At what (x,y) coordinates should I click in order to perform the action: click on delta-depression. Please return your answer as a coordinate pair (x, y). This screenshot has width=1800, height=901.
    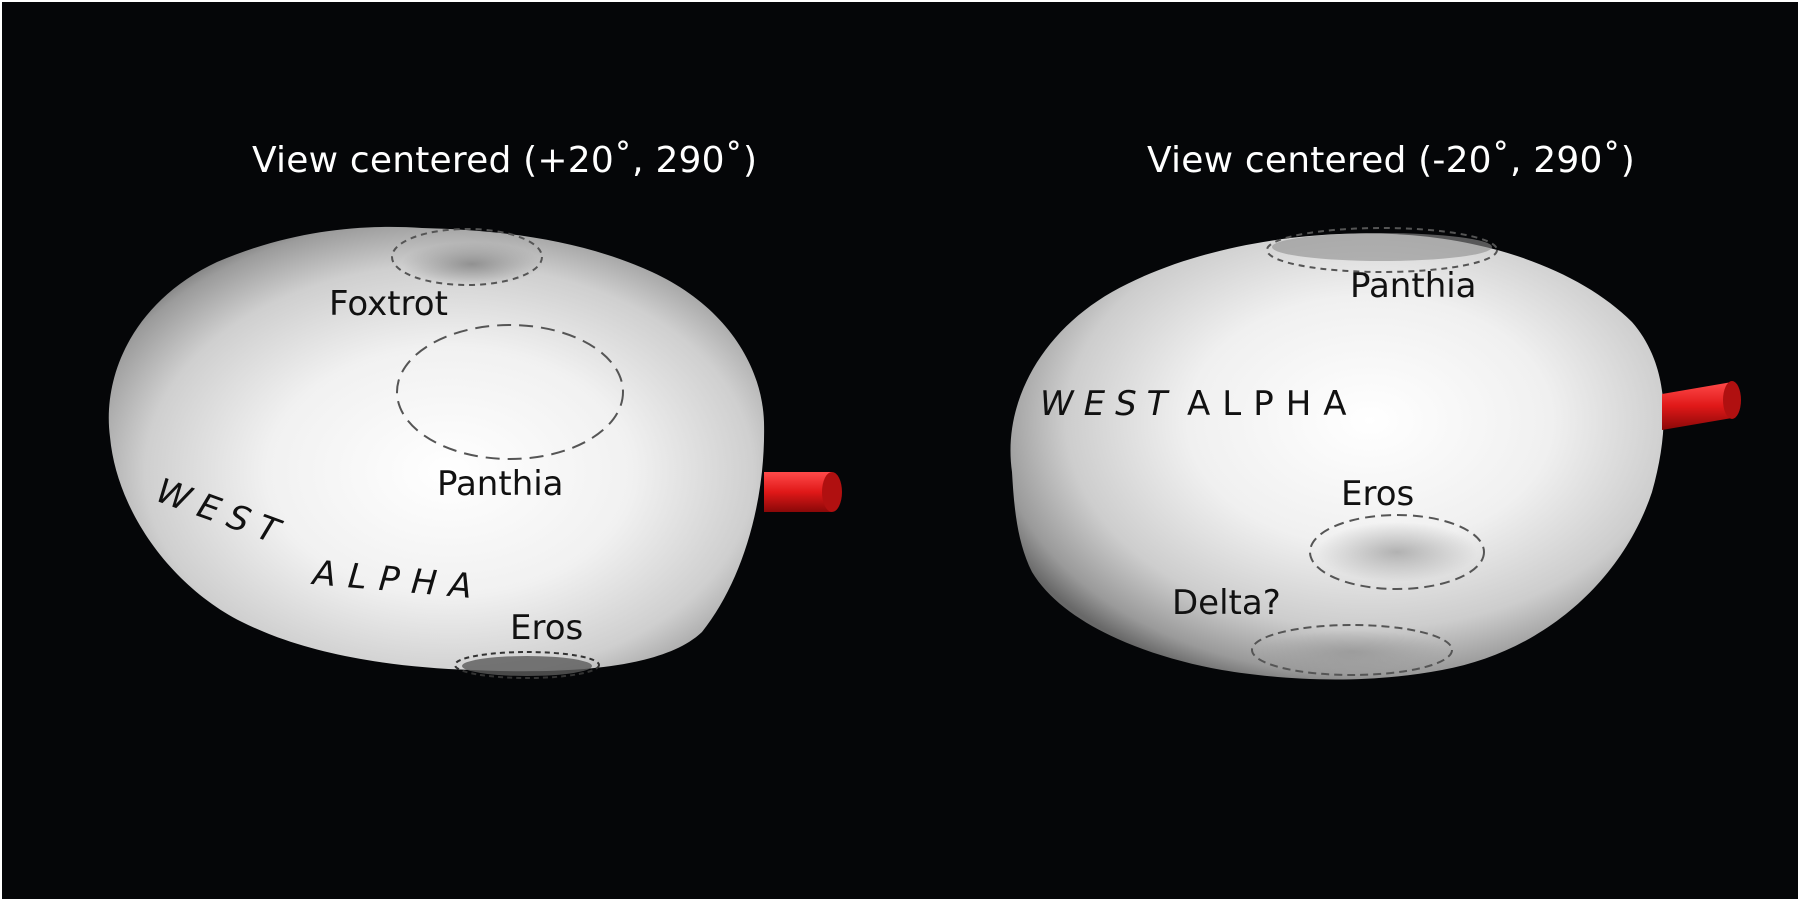
    Looking at the image, I should click on (1352, 652).